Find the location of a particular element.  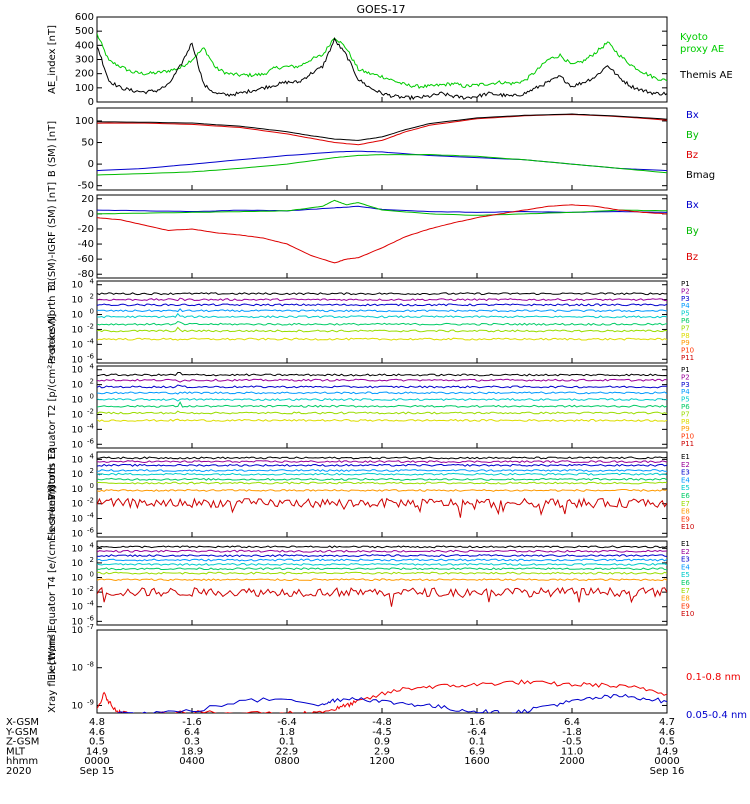

legend-6-5-0: E6 is located at coordinates (685, 583).